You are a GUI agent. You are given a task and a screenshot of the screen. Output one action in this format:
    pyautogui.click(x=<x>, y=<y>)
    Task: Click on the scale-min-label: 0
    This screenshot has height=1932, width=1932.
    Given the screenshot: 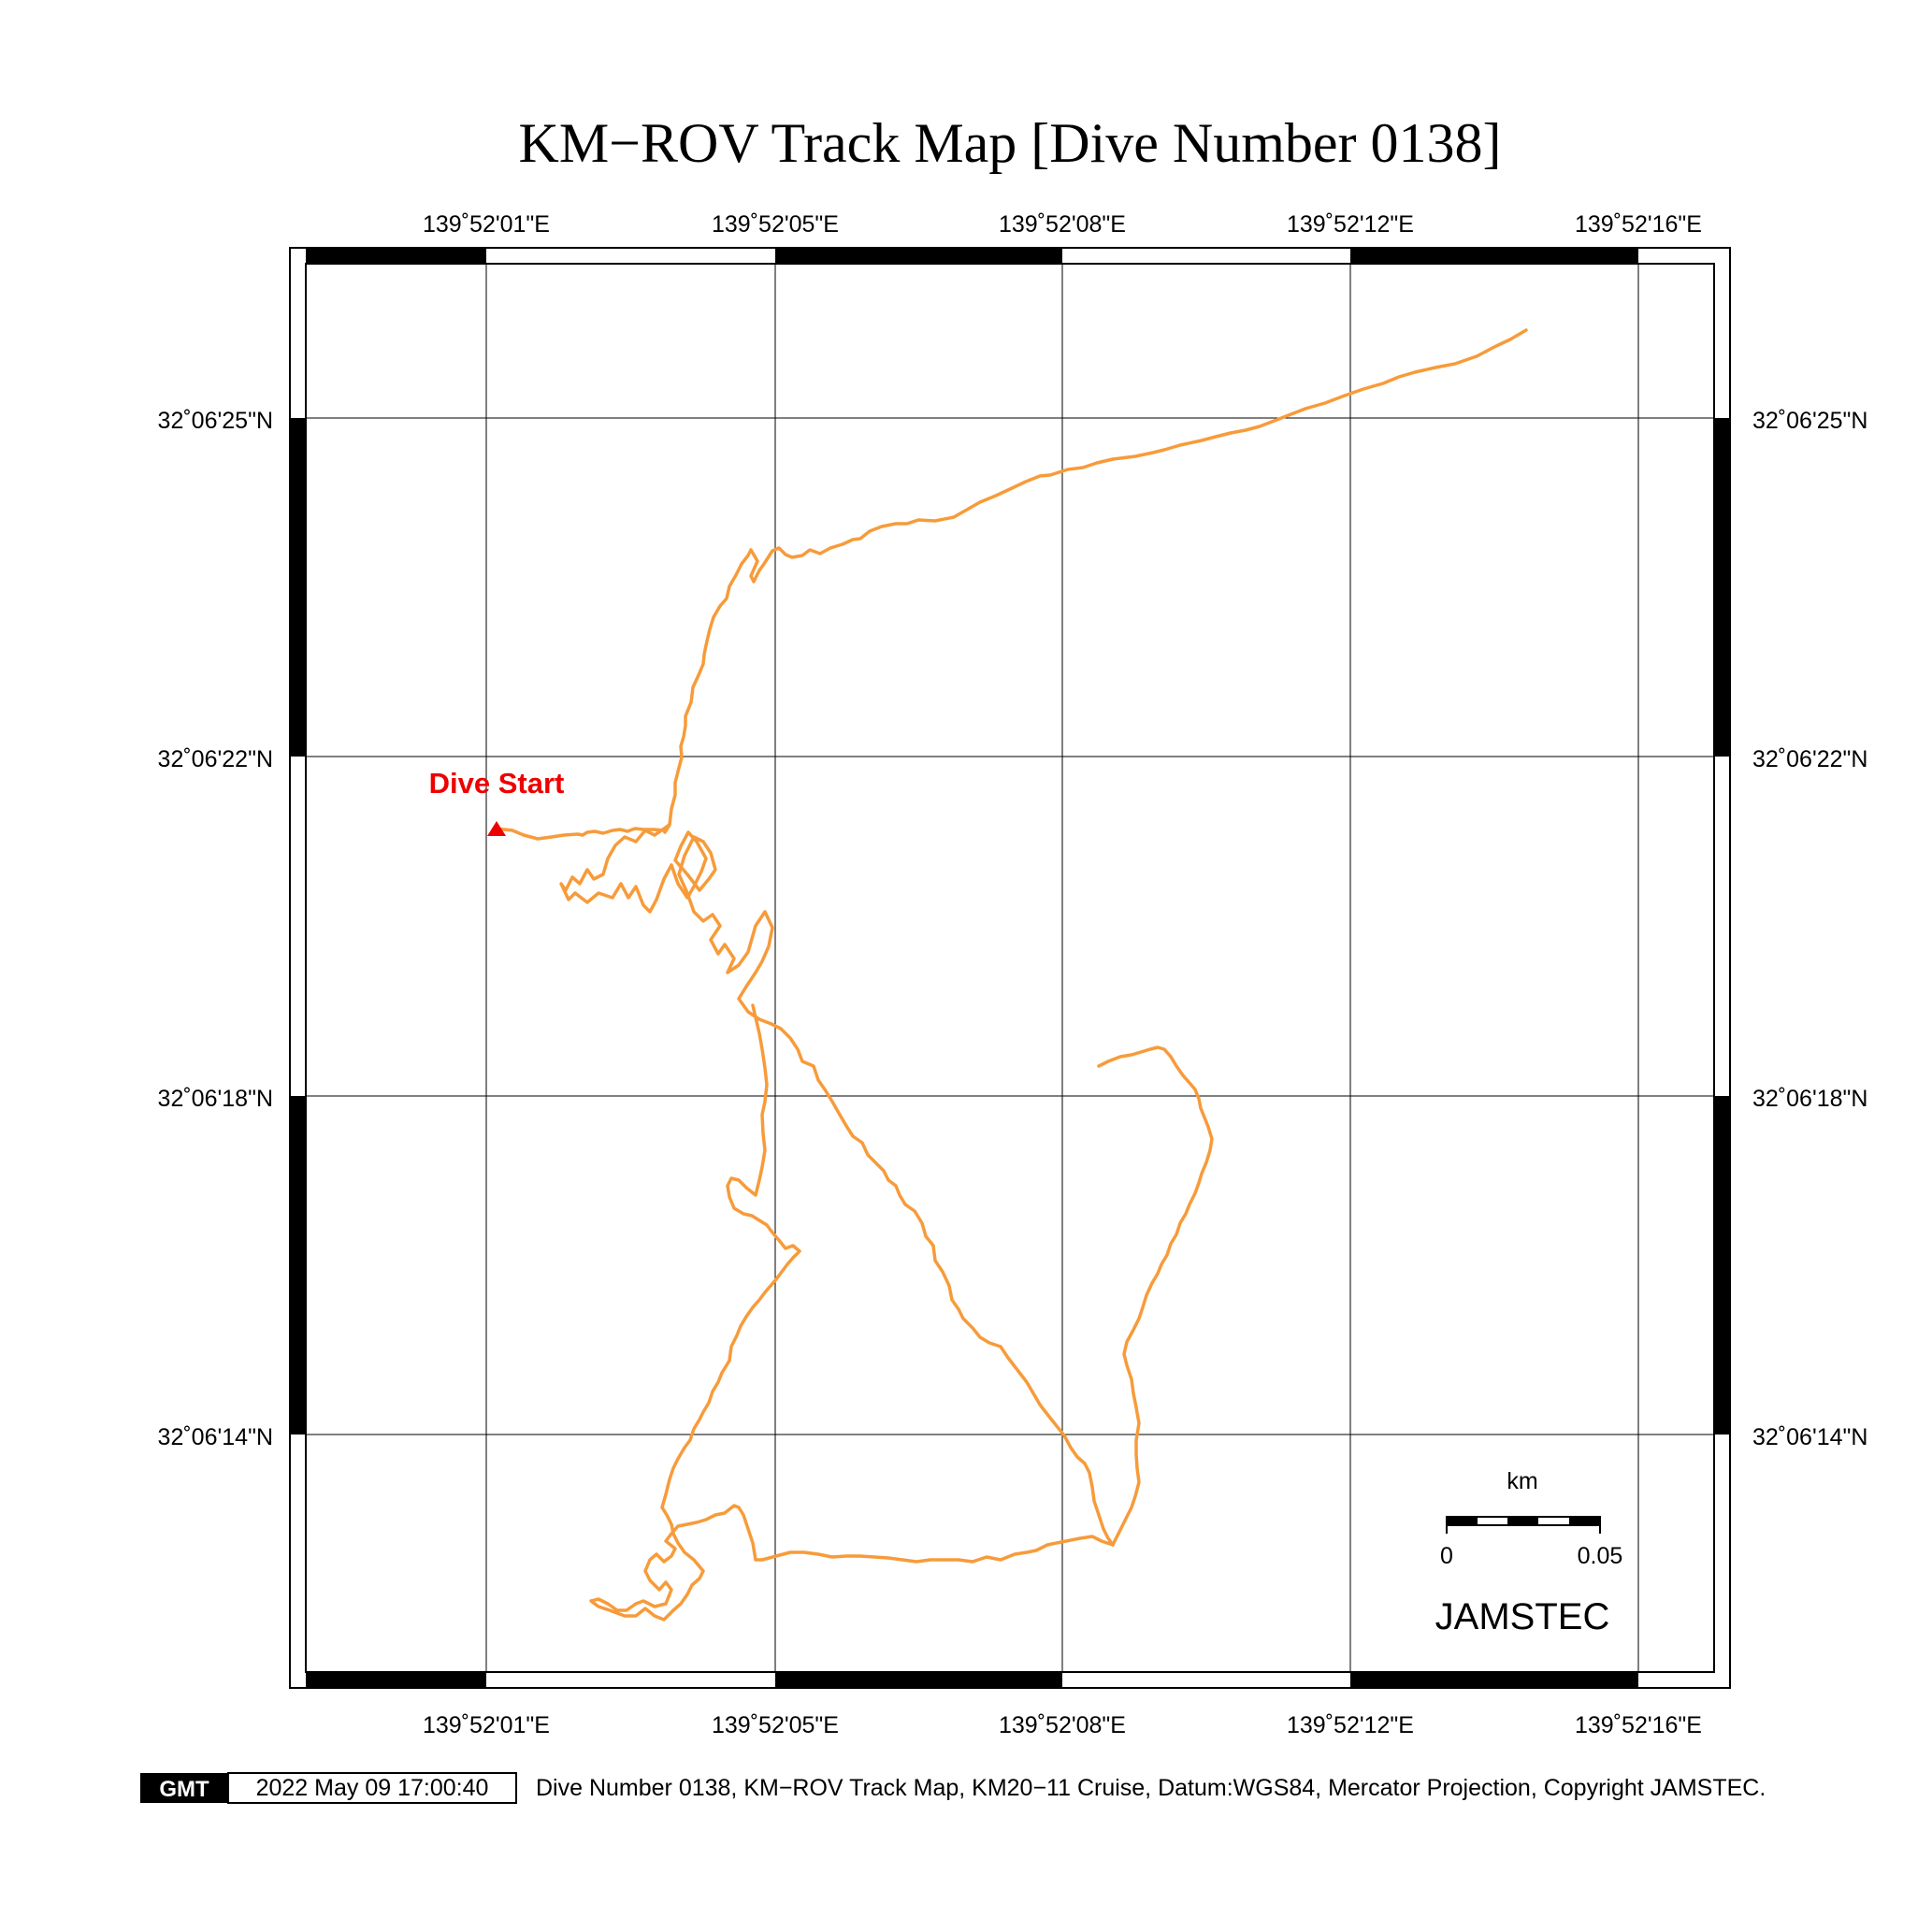 What is the action you would take?
    pyautogui.click(x=1446, y=1556)
    